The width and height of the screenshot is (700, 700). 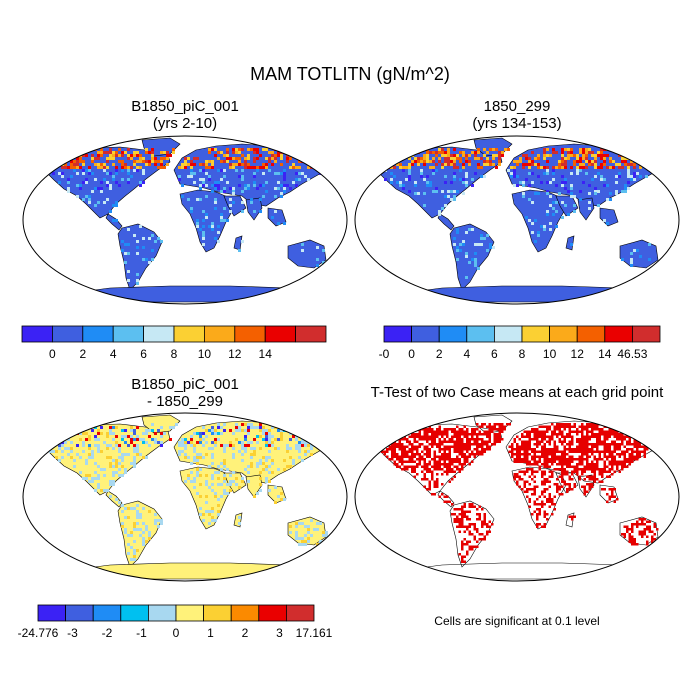 I want to click on continent-central-america, so click(x=446, y=222).